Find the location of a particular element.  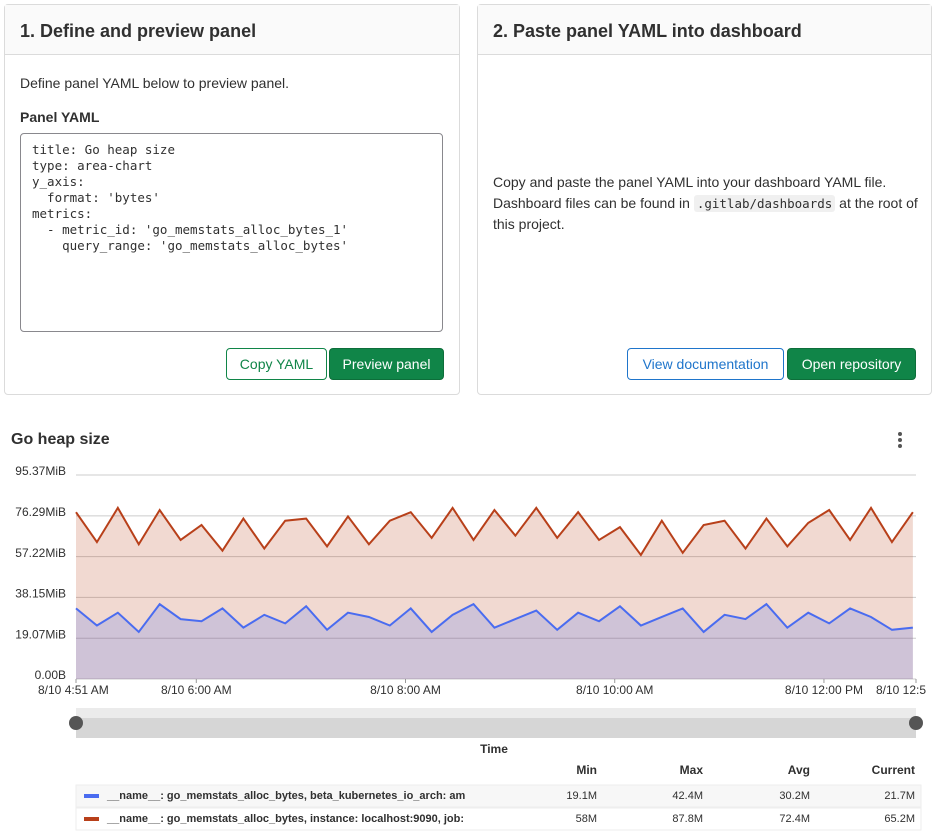

legend-stat: 58M is located at coordinates (586, 819).